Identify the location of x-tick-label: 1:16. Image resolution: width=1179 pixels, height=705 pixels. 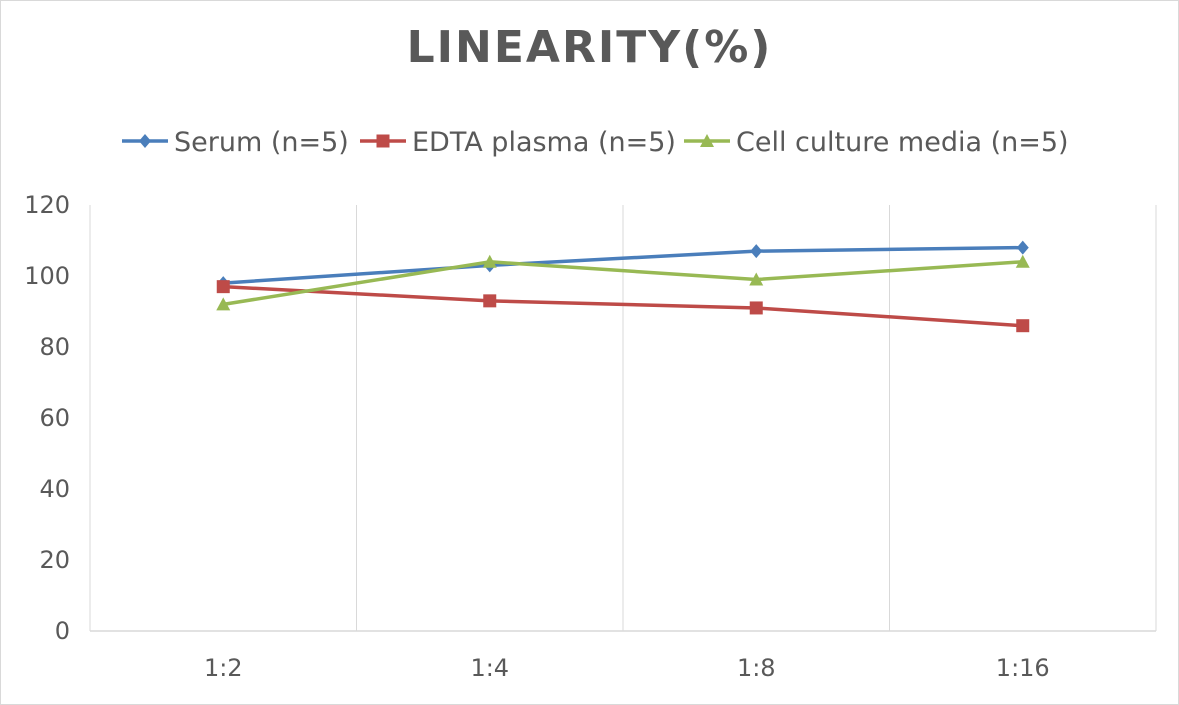
(1023, 668).